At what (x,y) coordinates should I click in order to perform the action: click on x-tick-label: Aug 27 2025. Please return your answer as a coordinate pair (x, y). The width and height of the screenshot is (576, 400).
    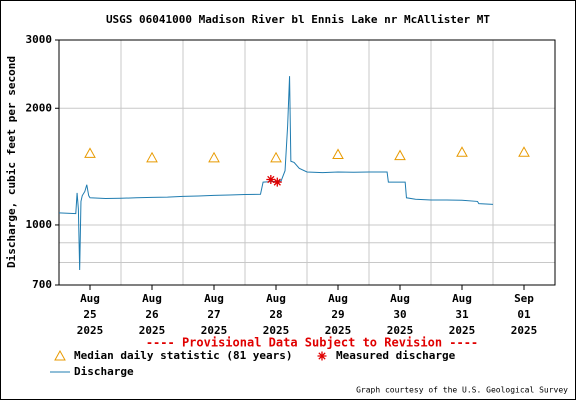
    Looking at the image, I should click on (214, 314).